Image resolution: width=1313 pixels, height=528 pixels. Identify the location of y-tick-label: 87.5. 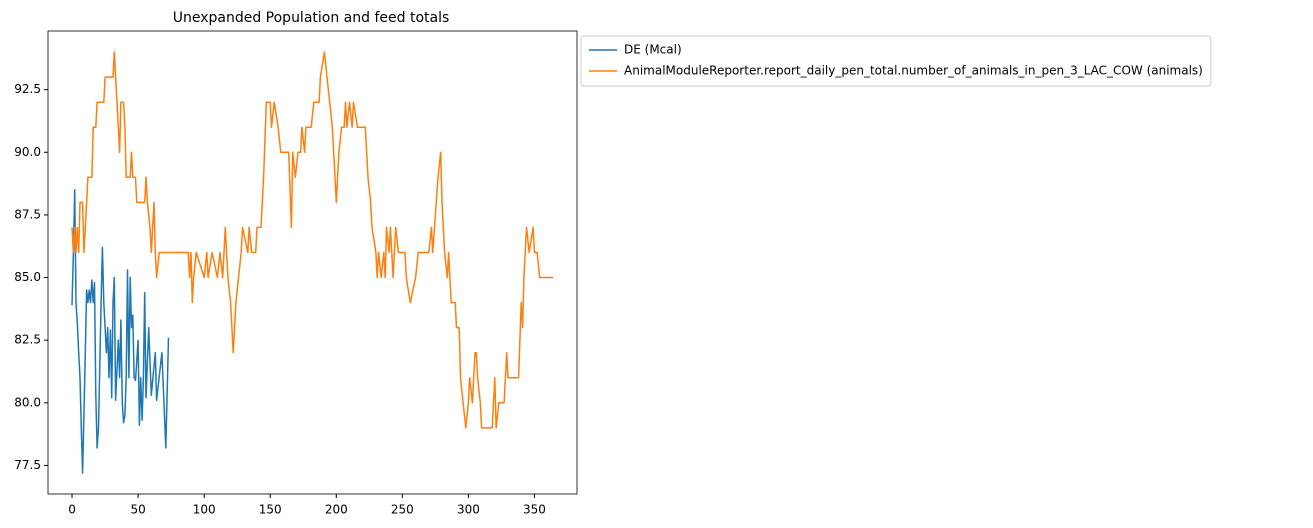
(27, 214).